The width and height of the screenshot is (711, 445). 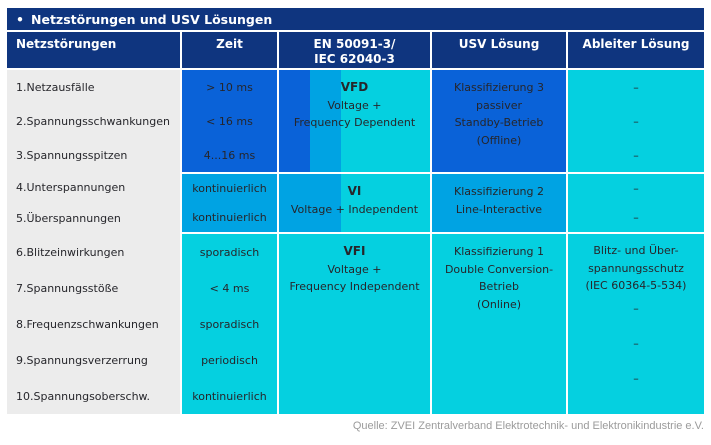 What do you see at coordinates (93, 50) in the screenshot?
I see `column-header-netzstoerungen: Netzstörungen` at bounding box center [93, 50].